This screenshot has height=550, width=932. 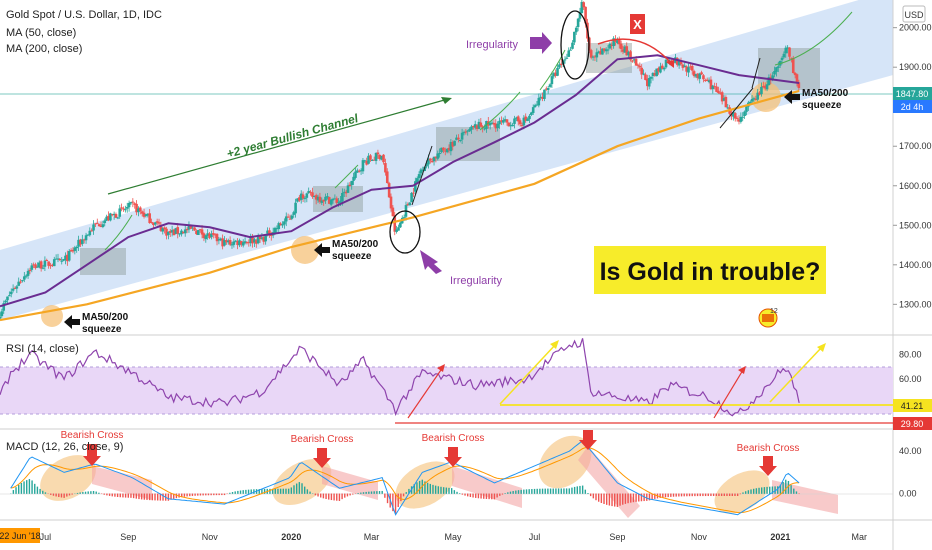 What do you see at coordinates (914, 14) in the screenshot?
I see `currency-box` at bounding box center [914, 14].